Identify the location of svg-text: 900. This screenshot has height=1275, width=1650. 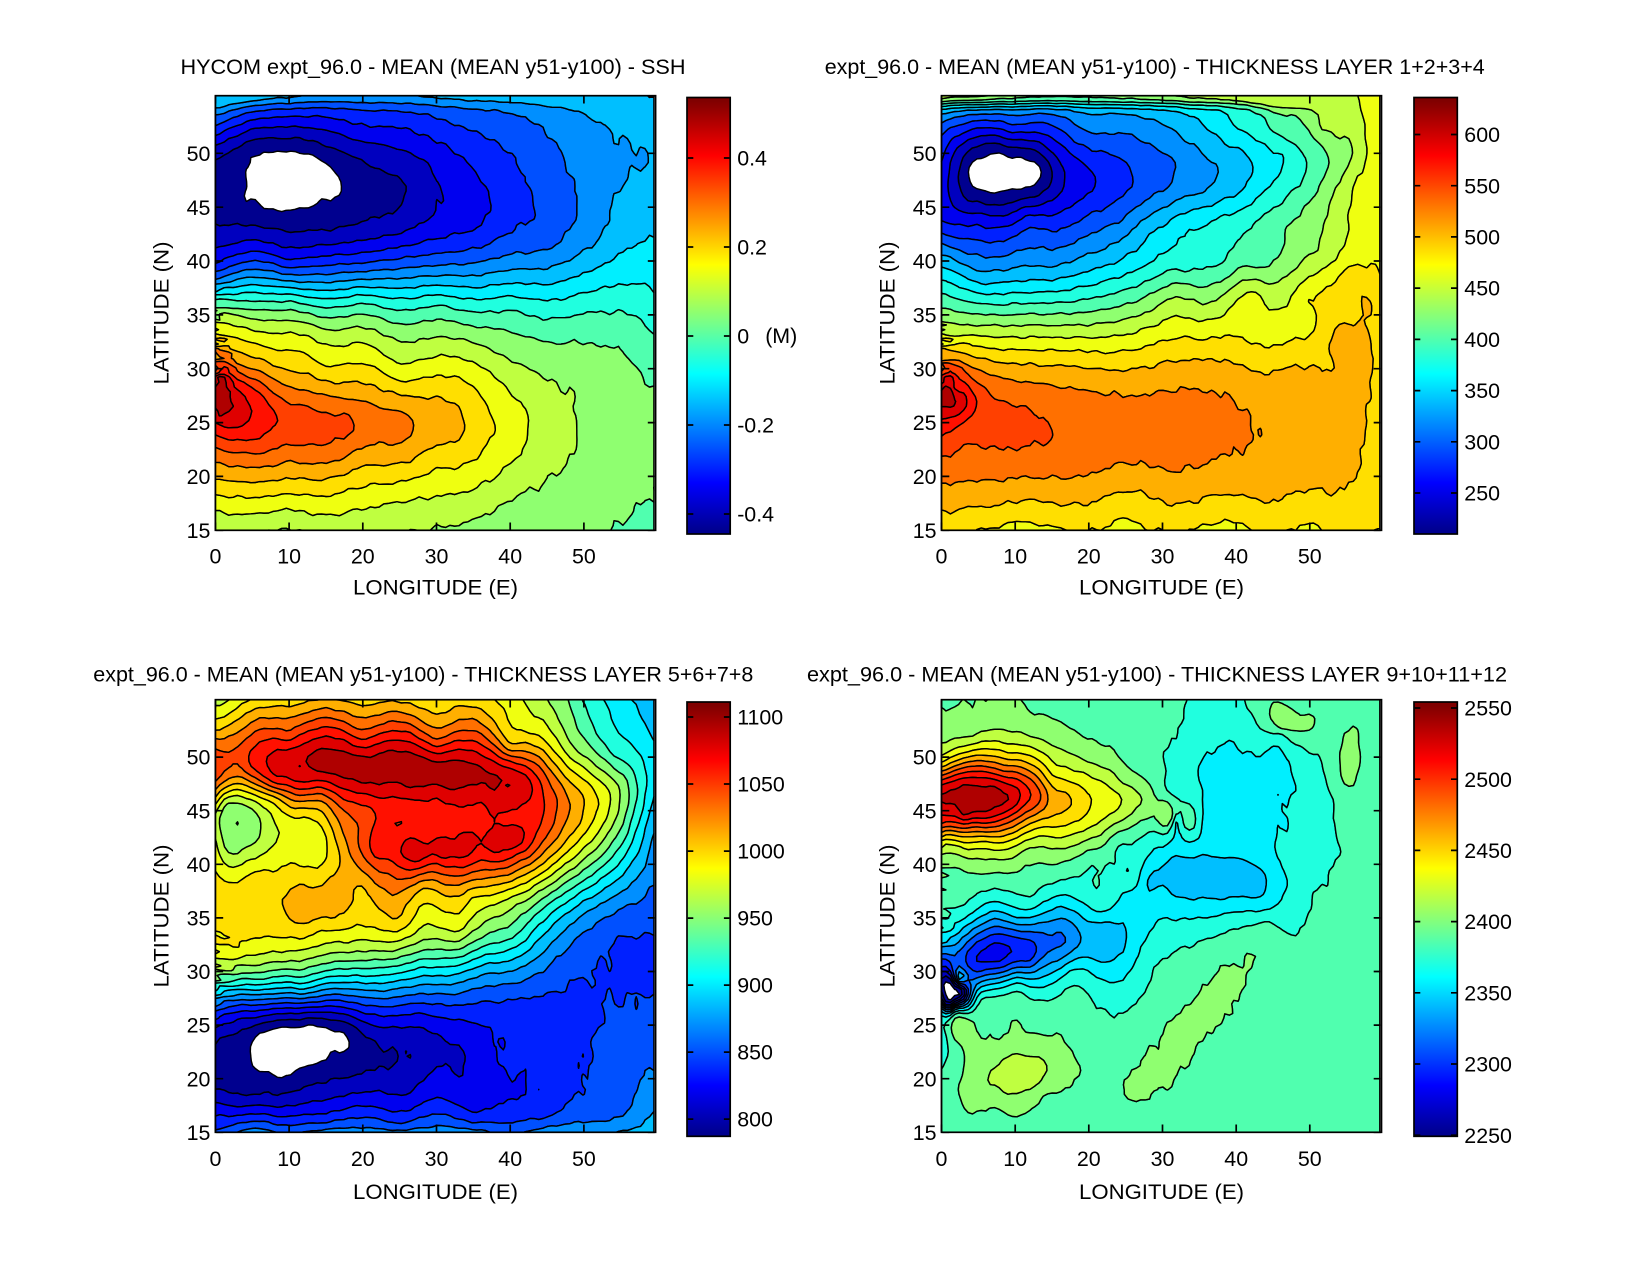
(755, 986).